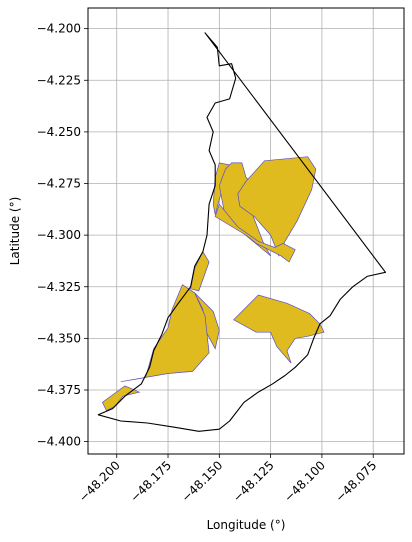  I want to click on x-axis-label: Longitude (°), so click(246, 525).